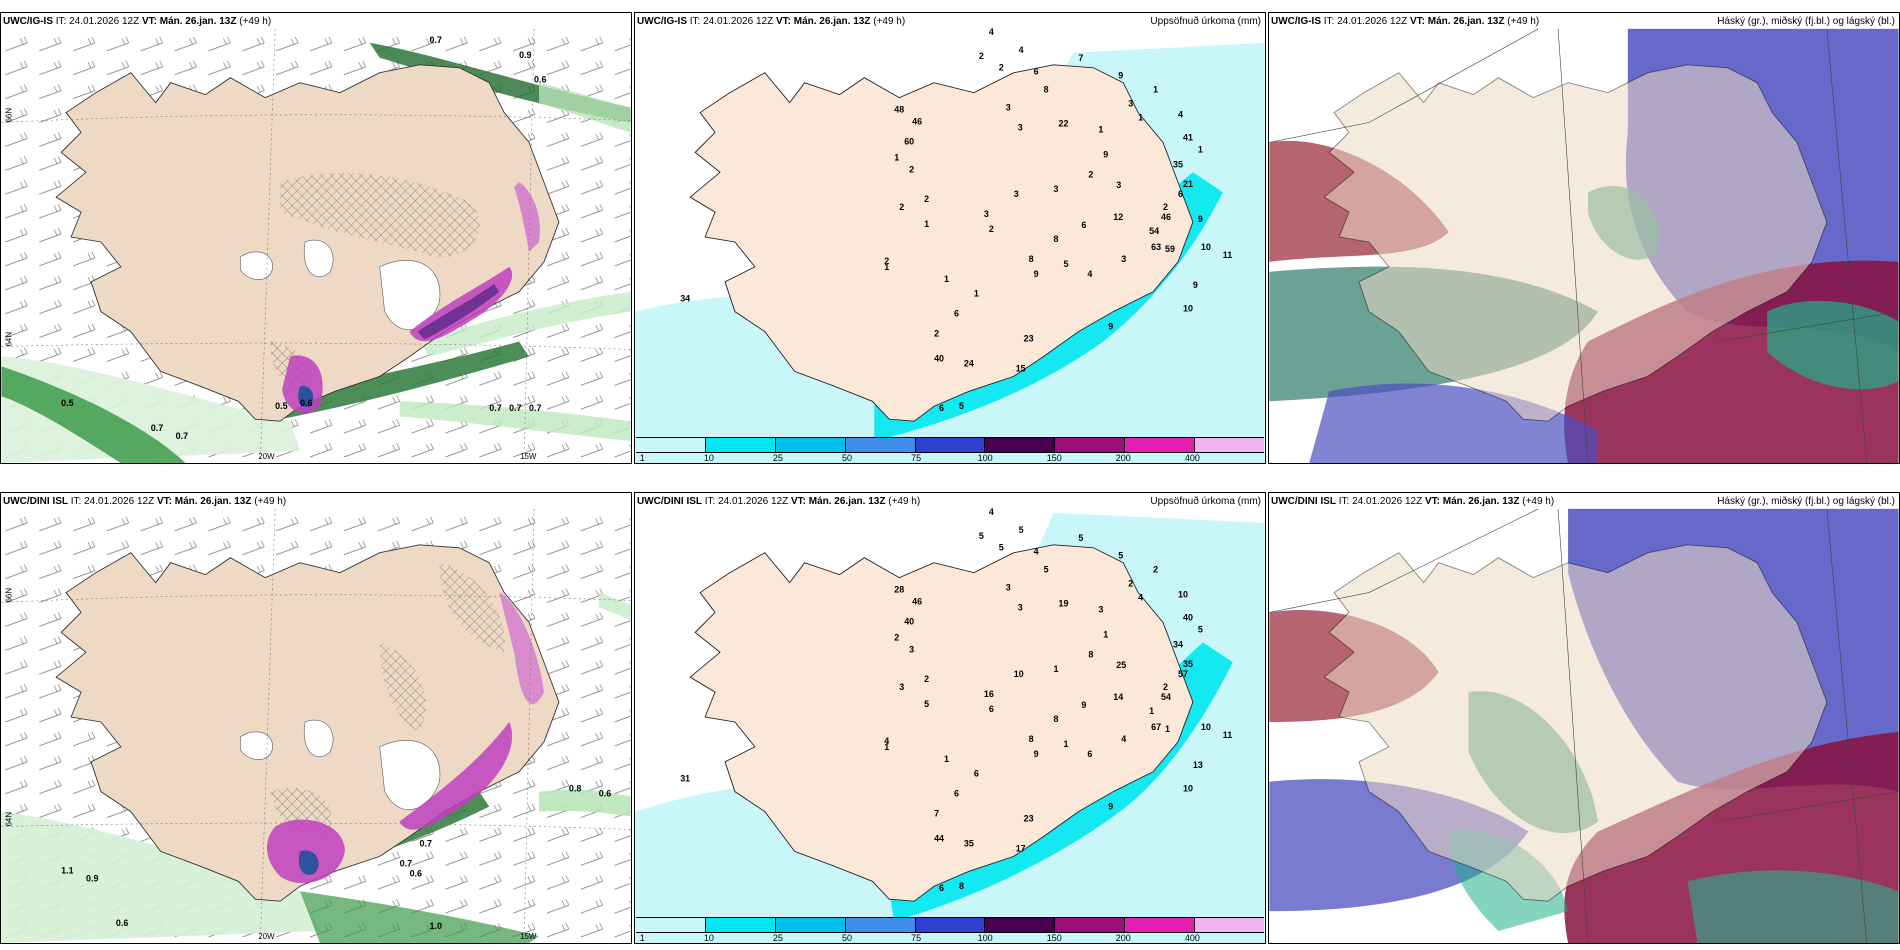  Describe the element at coordinates (1188, 664) in the screenshot. I see `precip-value-label: 35` at that location.